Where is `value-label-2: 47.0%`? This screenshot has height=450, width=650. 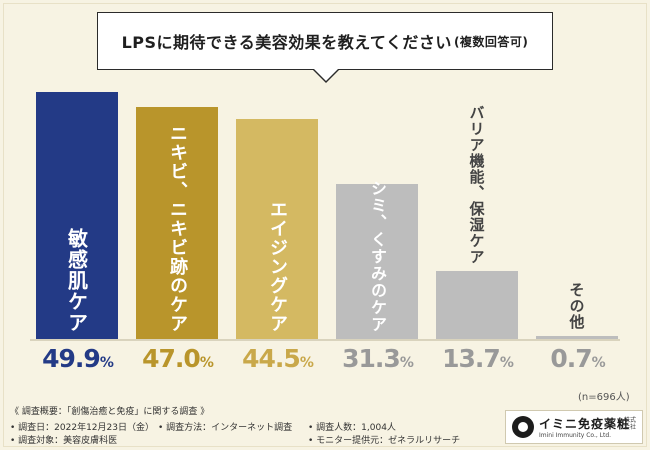
value-label-2: 47.0% is located at coordinates (178, 358).